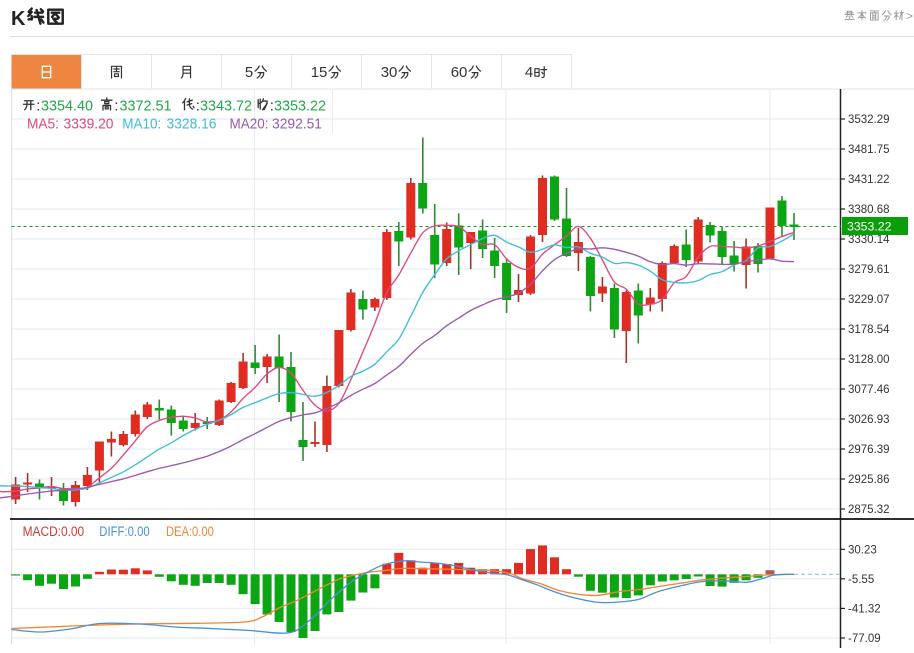  What do you see at coordinates (869, 120) in the screenshot?
I see `svg-text: 3532.29` at bounding box center [869, 120].